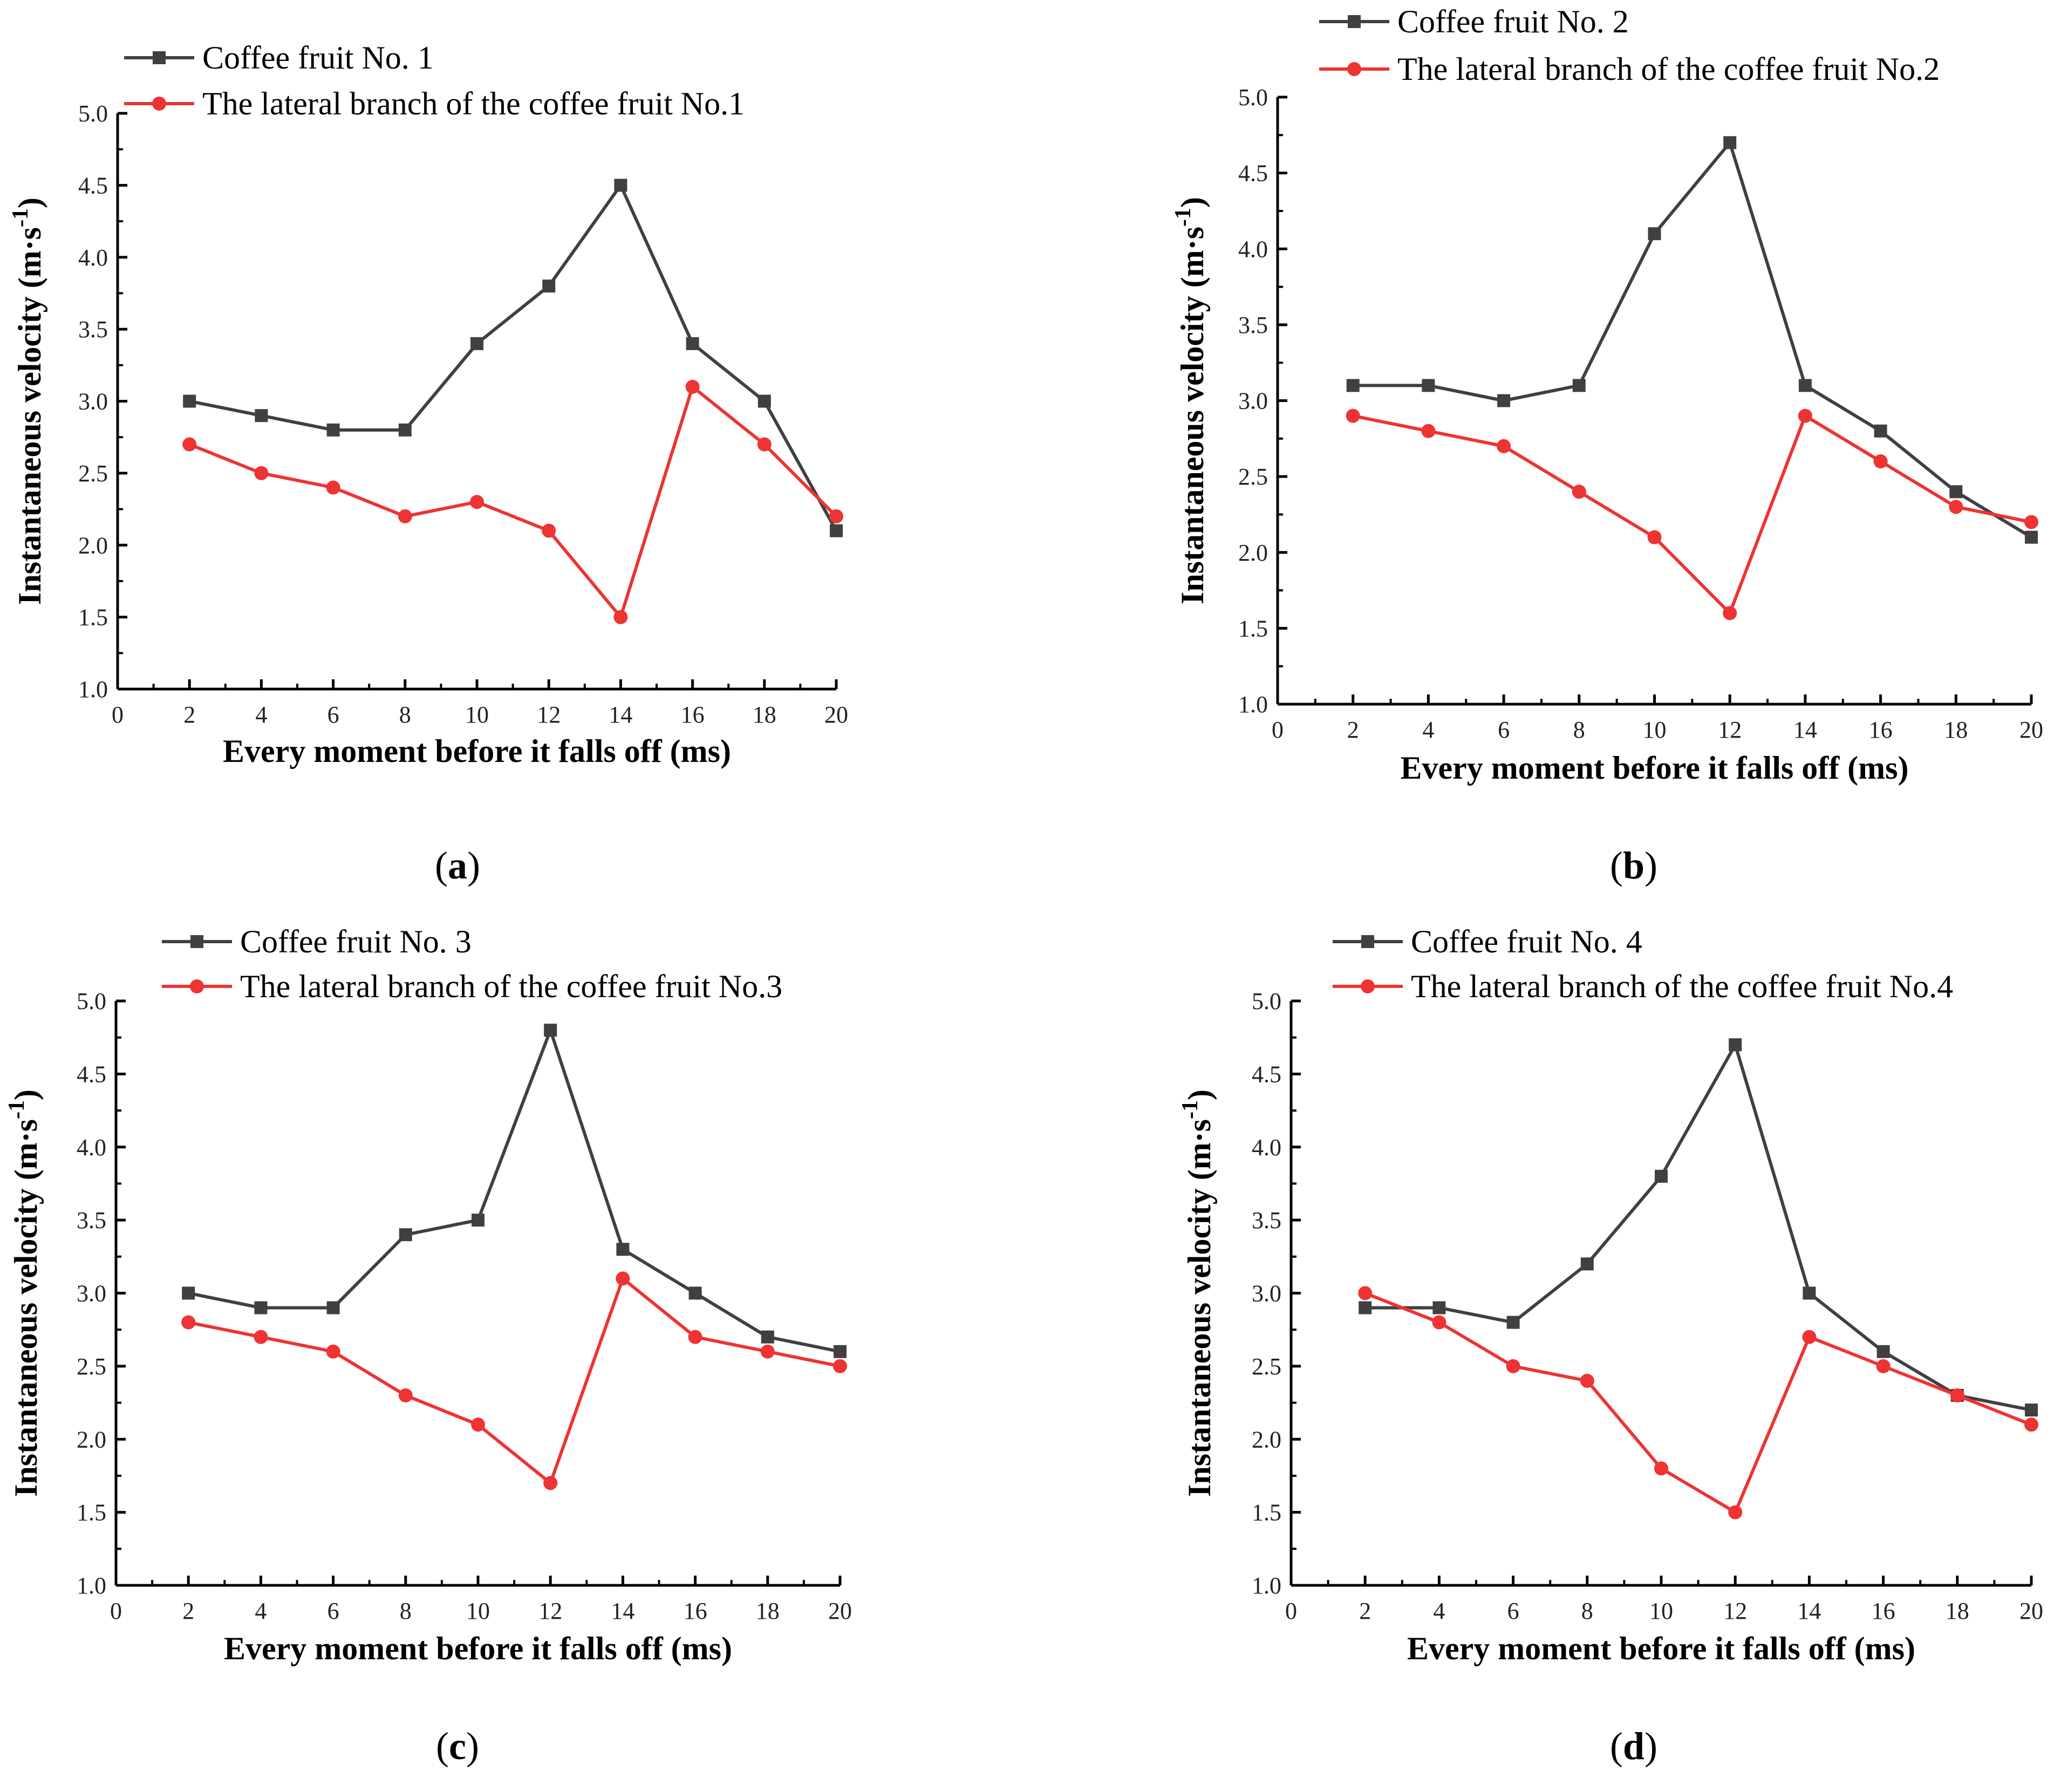 The height and width of the screenshot is (1792, 2054). Describe the element at coordinates (1633, 1746) in the screenshot. I see `panel-label-letter: d` at that location.